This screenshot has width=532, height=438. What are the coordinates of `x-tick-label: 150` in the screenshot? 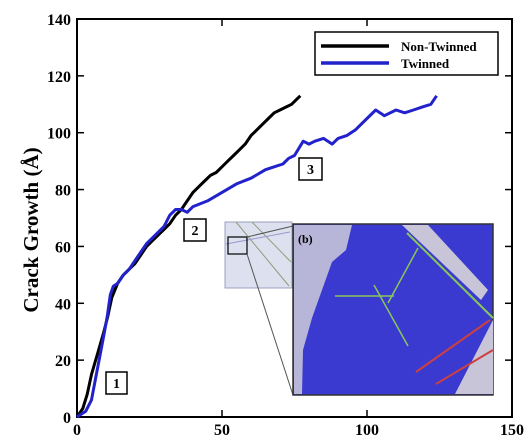 It's located at (512, 430).